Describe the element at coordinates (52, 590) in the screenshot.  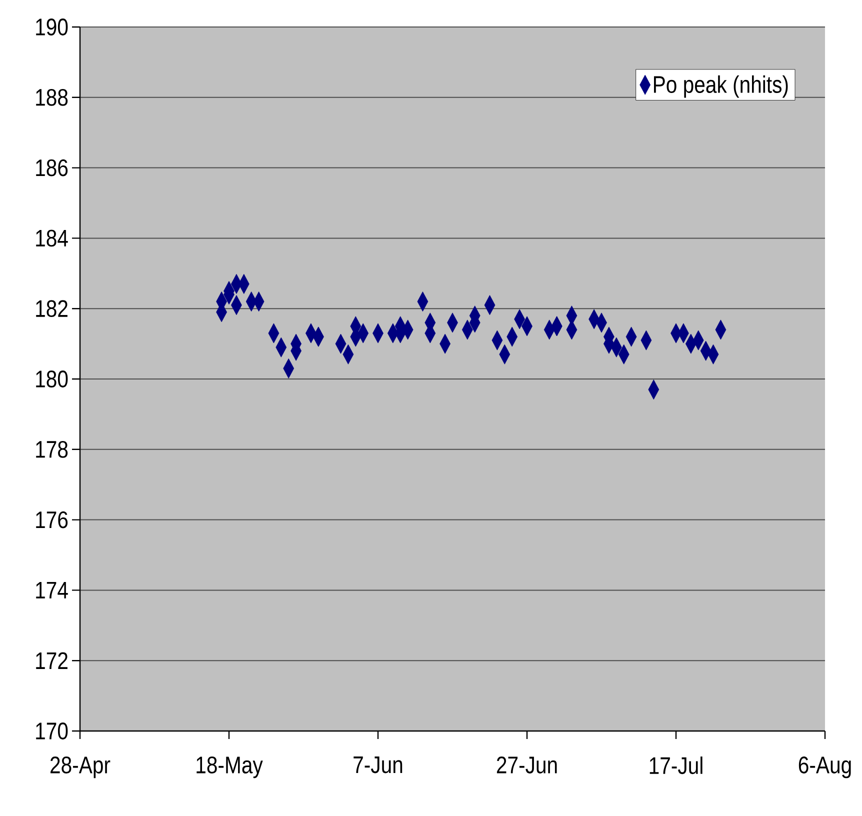
I see `y-tick-label: 174` at that location.